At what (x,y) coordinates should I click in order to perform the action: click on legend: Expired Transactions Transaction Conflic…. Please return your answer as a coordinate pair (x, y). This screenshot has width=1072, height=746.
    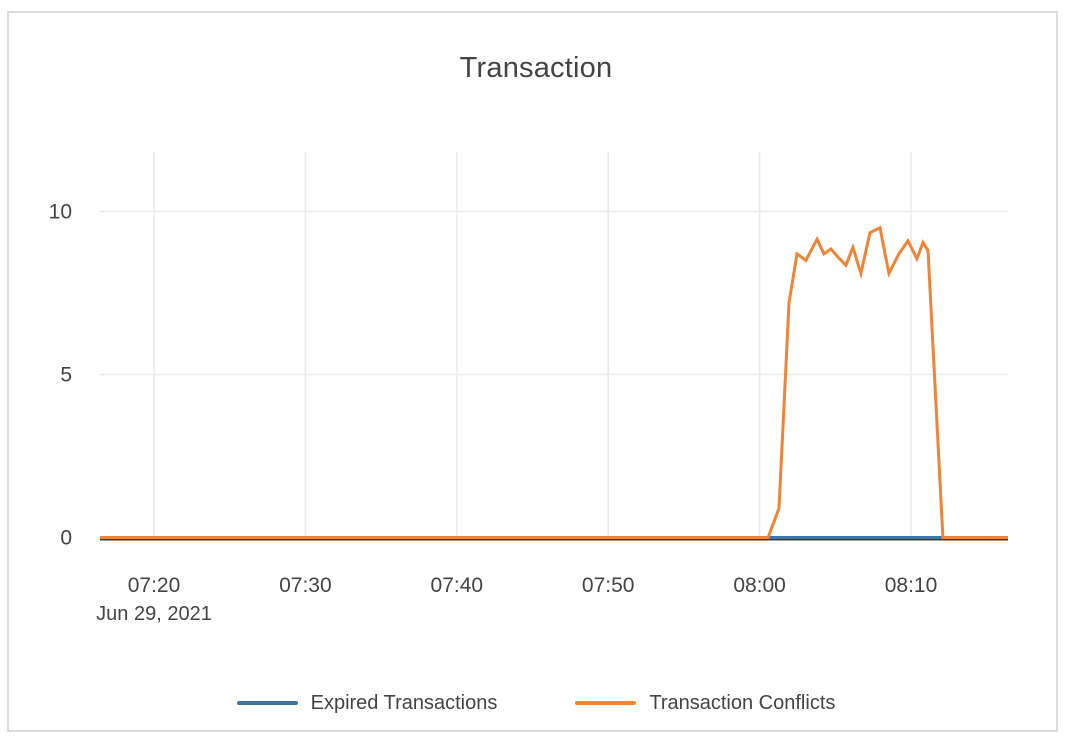
    Looking at the image, I should click on (536, 703).